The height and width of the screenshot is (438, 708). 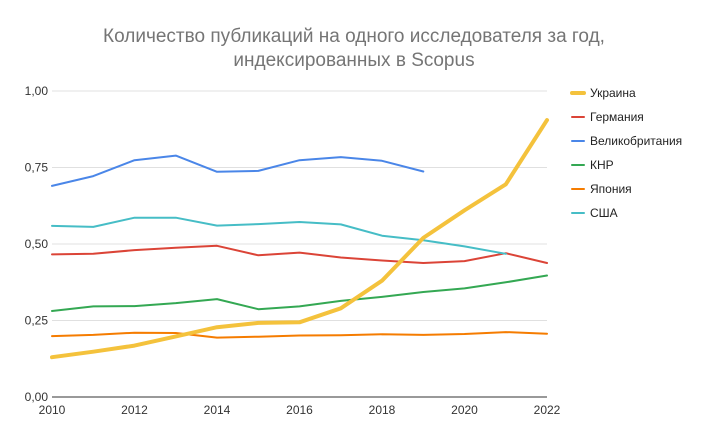 What do you see at coordinates (617, 117) in the screenshot?
I see `legend-label: Германия` at bounding box center [617, 117].